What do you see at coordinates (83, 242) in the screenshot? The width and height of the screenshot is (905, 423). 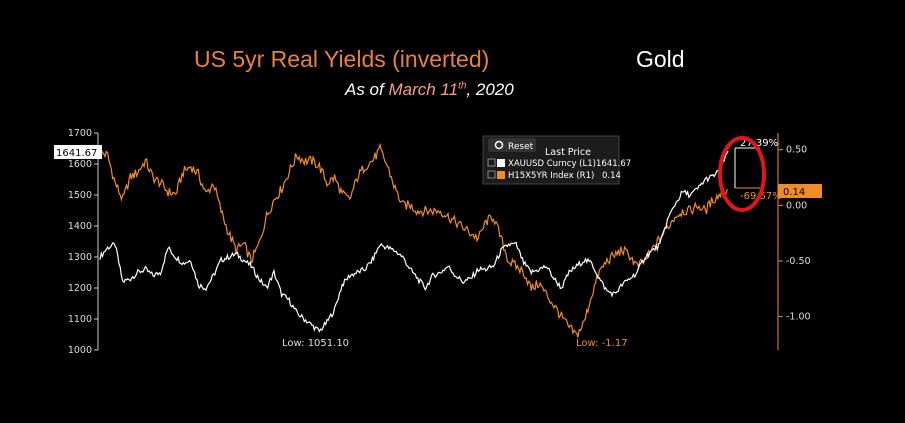 I see `left-axis-ticks: 1000 1100 1200 1300 1400 1500 1600 1700` at bounding box center [83, 242].